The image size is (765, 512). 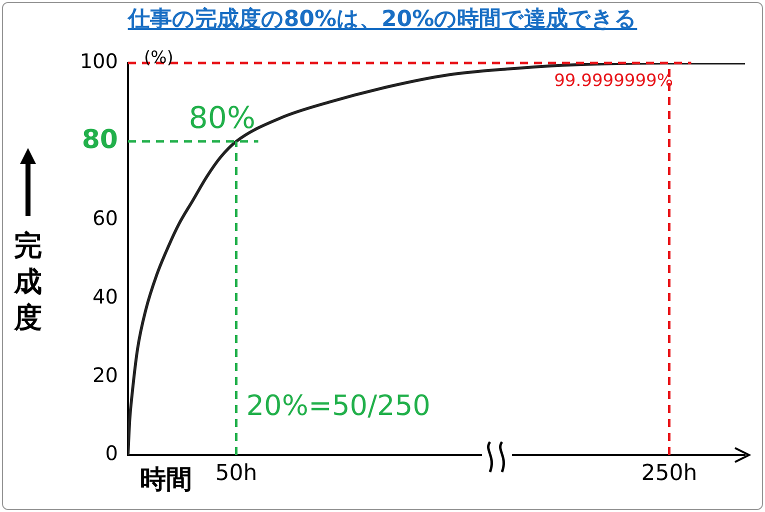 I want to click on y-tick-label: 40, so click(x=105, y=296).